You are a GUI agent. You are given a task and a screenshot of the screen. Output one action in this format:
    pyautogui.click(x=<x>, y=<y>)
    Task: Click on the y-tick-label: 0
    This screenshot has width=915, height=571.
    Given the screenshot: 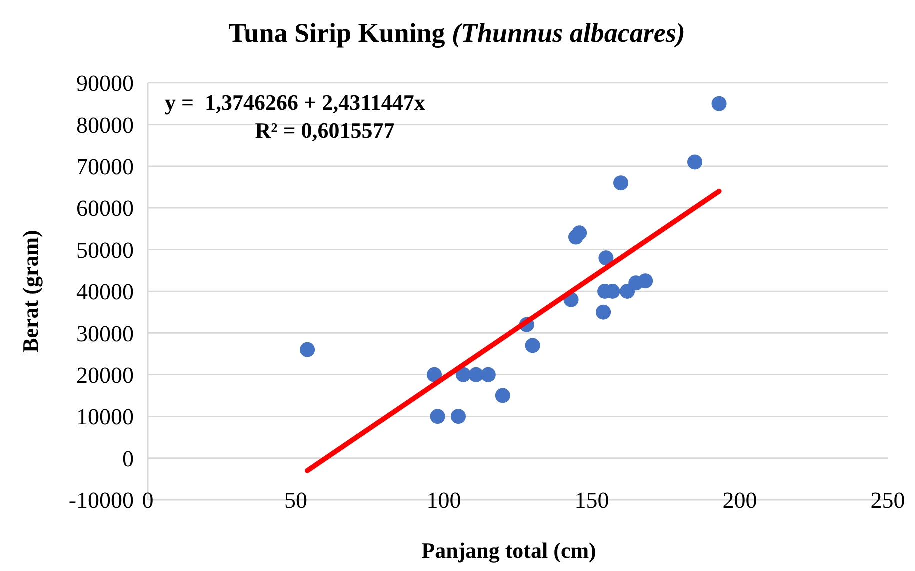 What is the action you would take?
    pyautogui.click(x=128, y=459)
    